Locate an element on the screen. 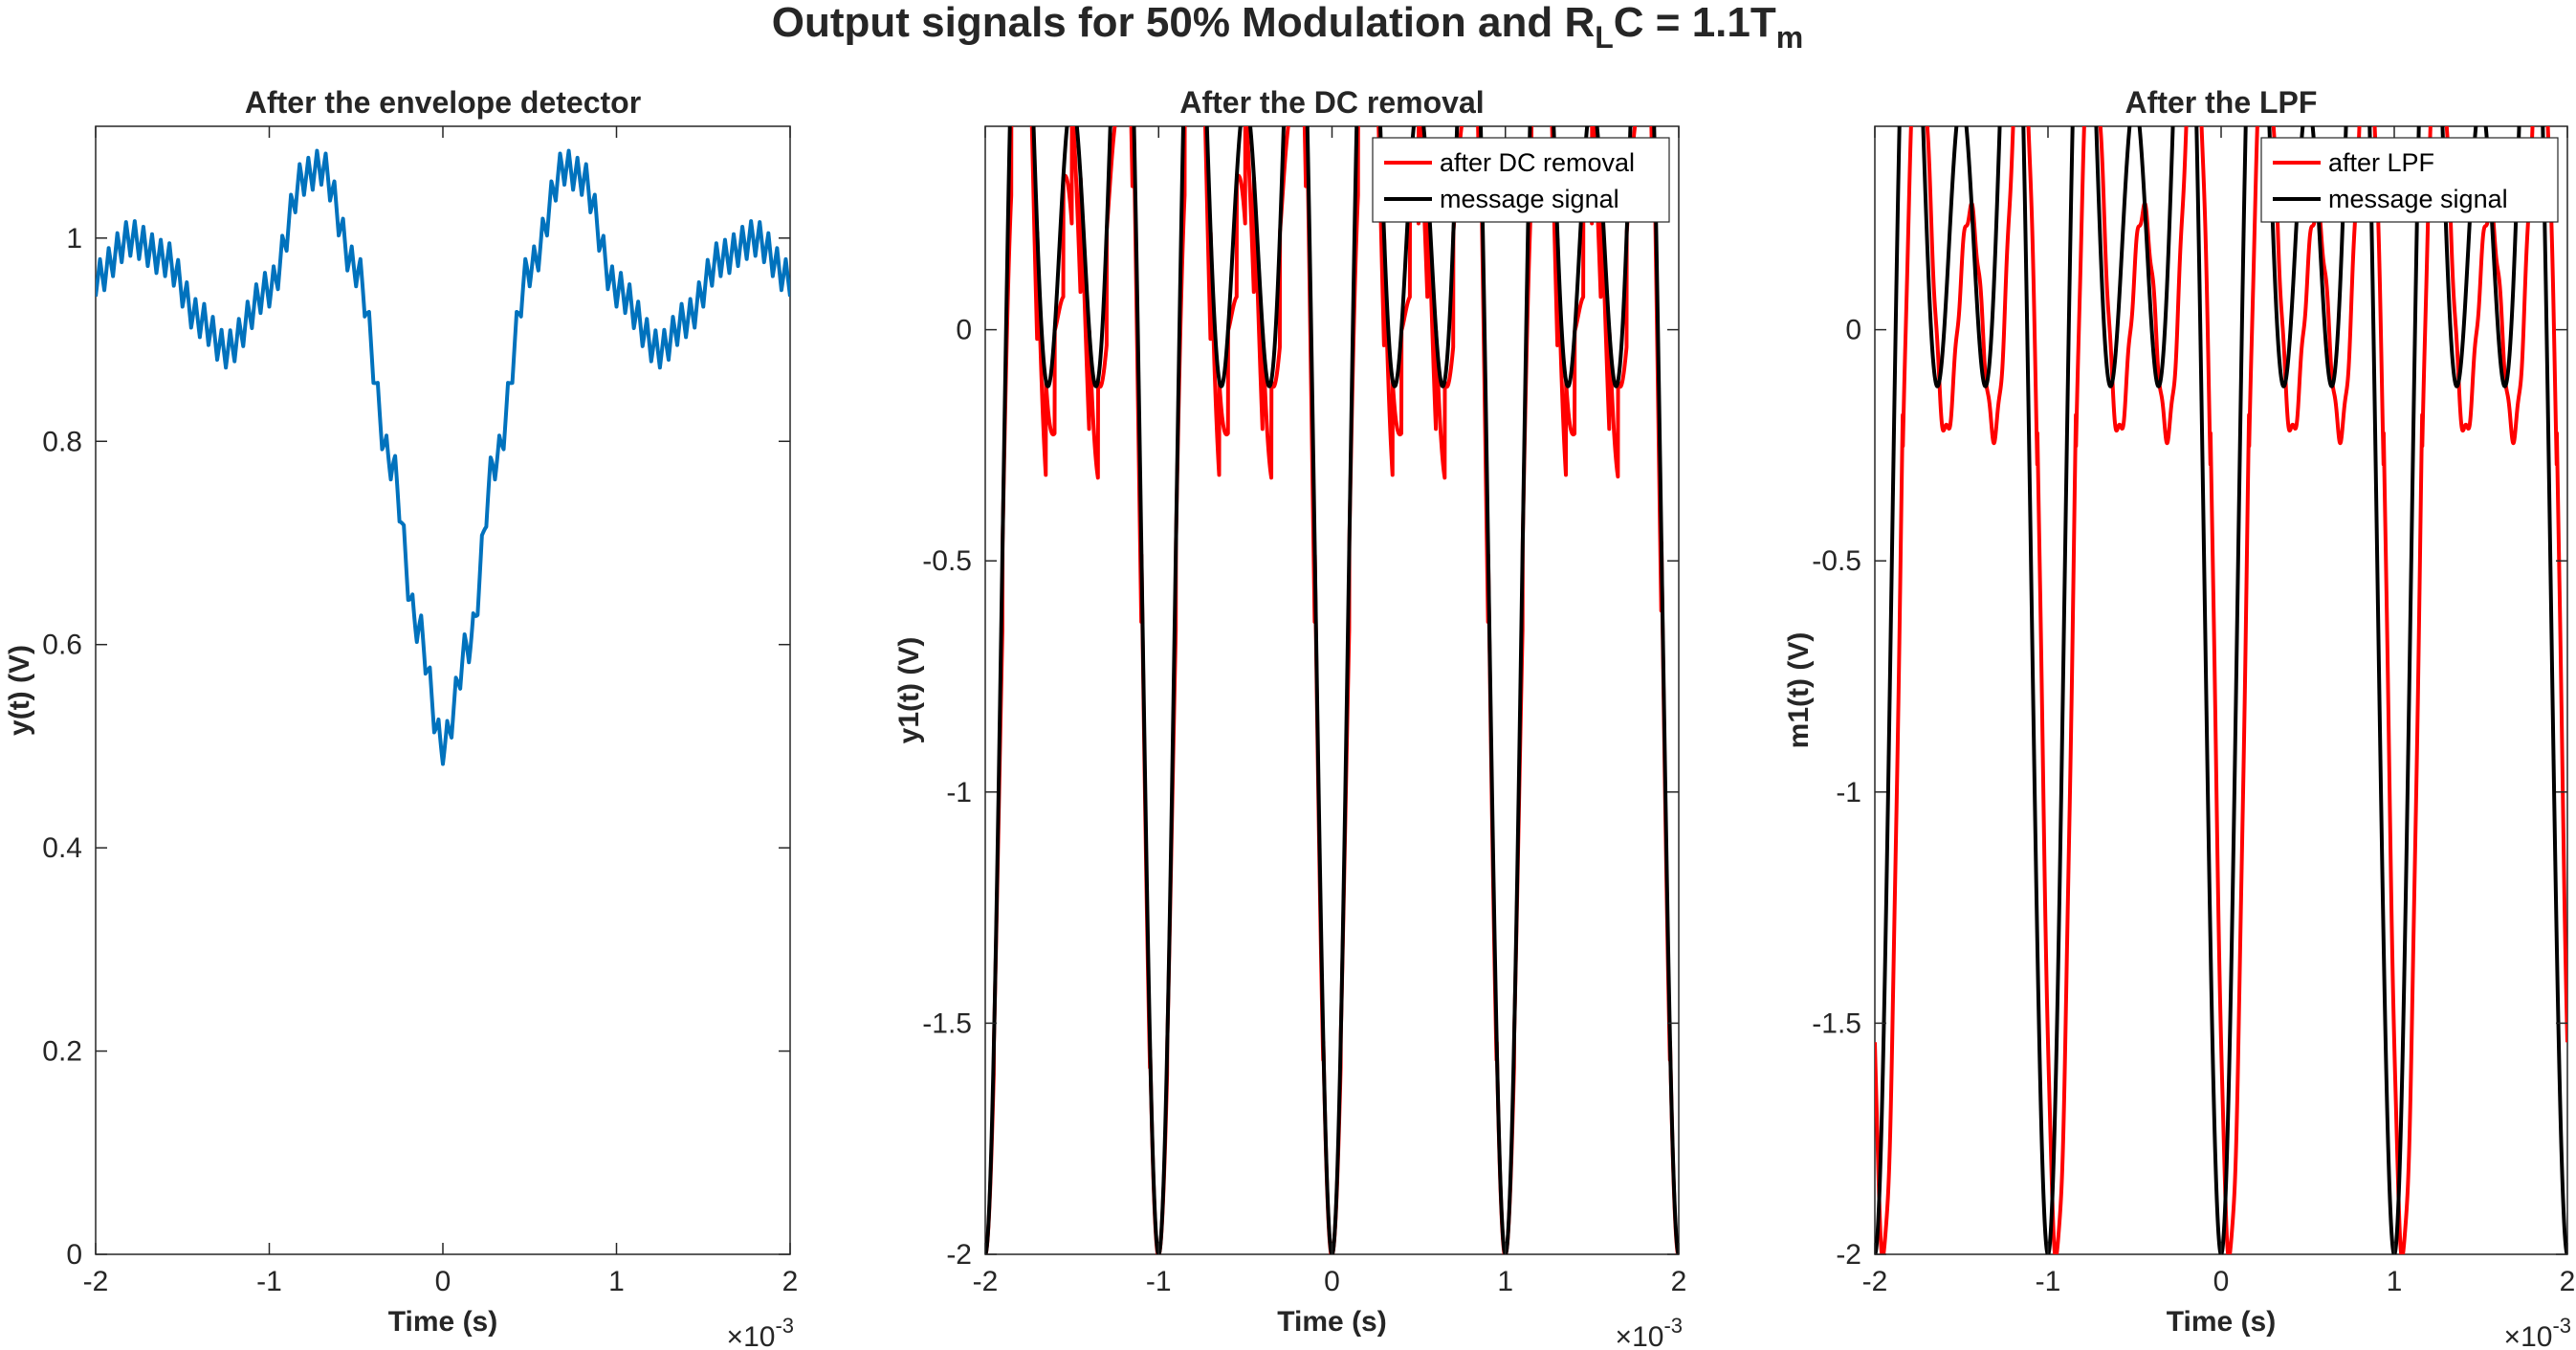  figure-title-middle: C = 1.1T is located at coordinates (1695, 23).